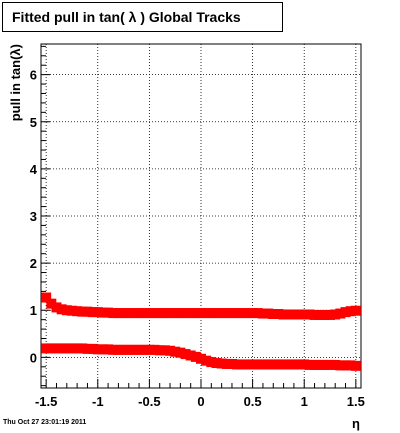 This screenshot has width=400, height=433. Describe the element at coordinates (46, 401) in the screenshot. I see `x-tick-label: -1.5` at that location.